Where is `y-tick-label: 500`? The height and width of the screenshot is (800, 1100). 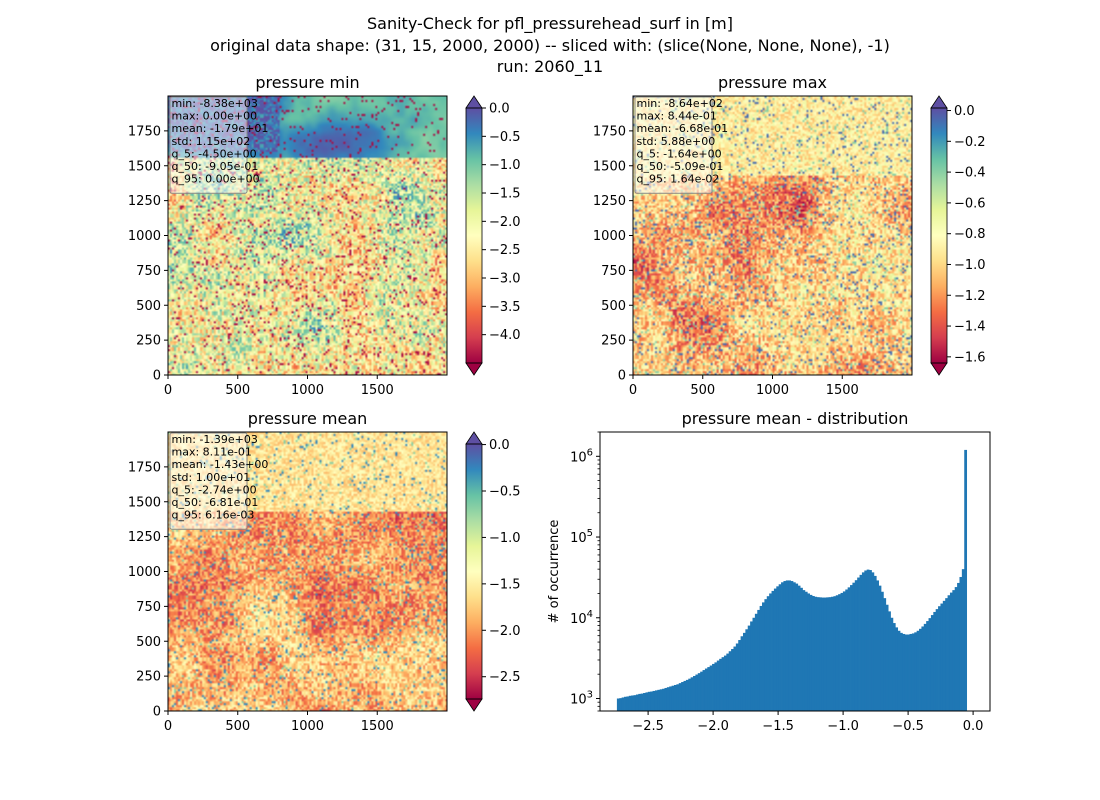 y-tick-label: 500 is located at coordinates (148, 306).